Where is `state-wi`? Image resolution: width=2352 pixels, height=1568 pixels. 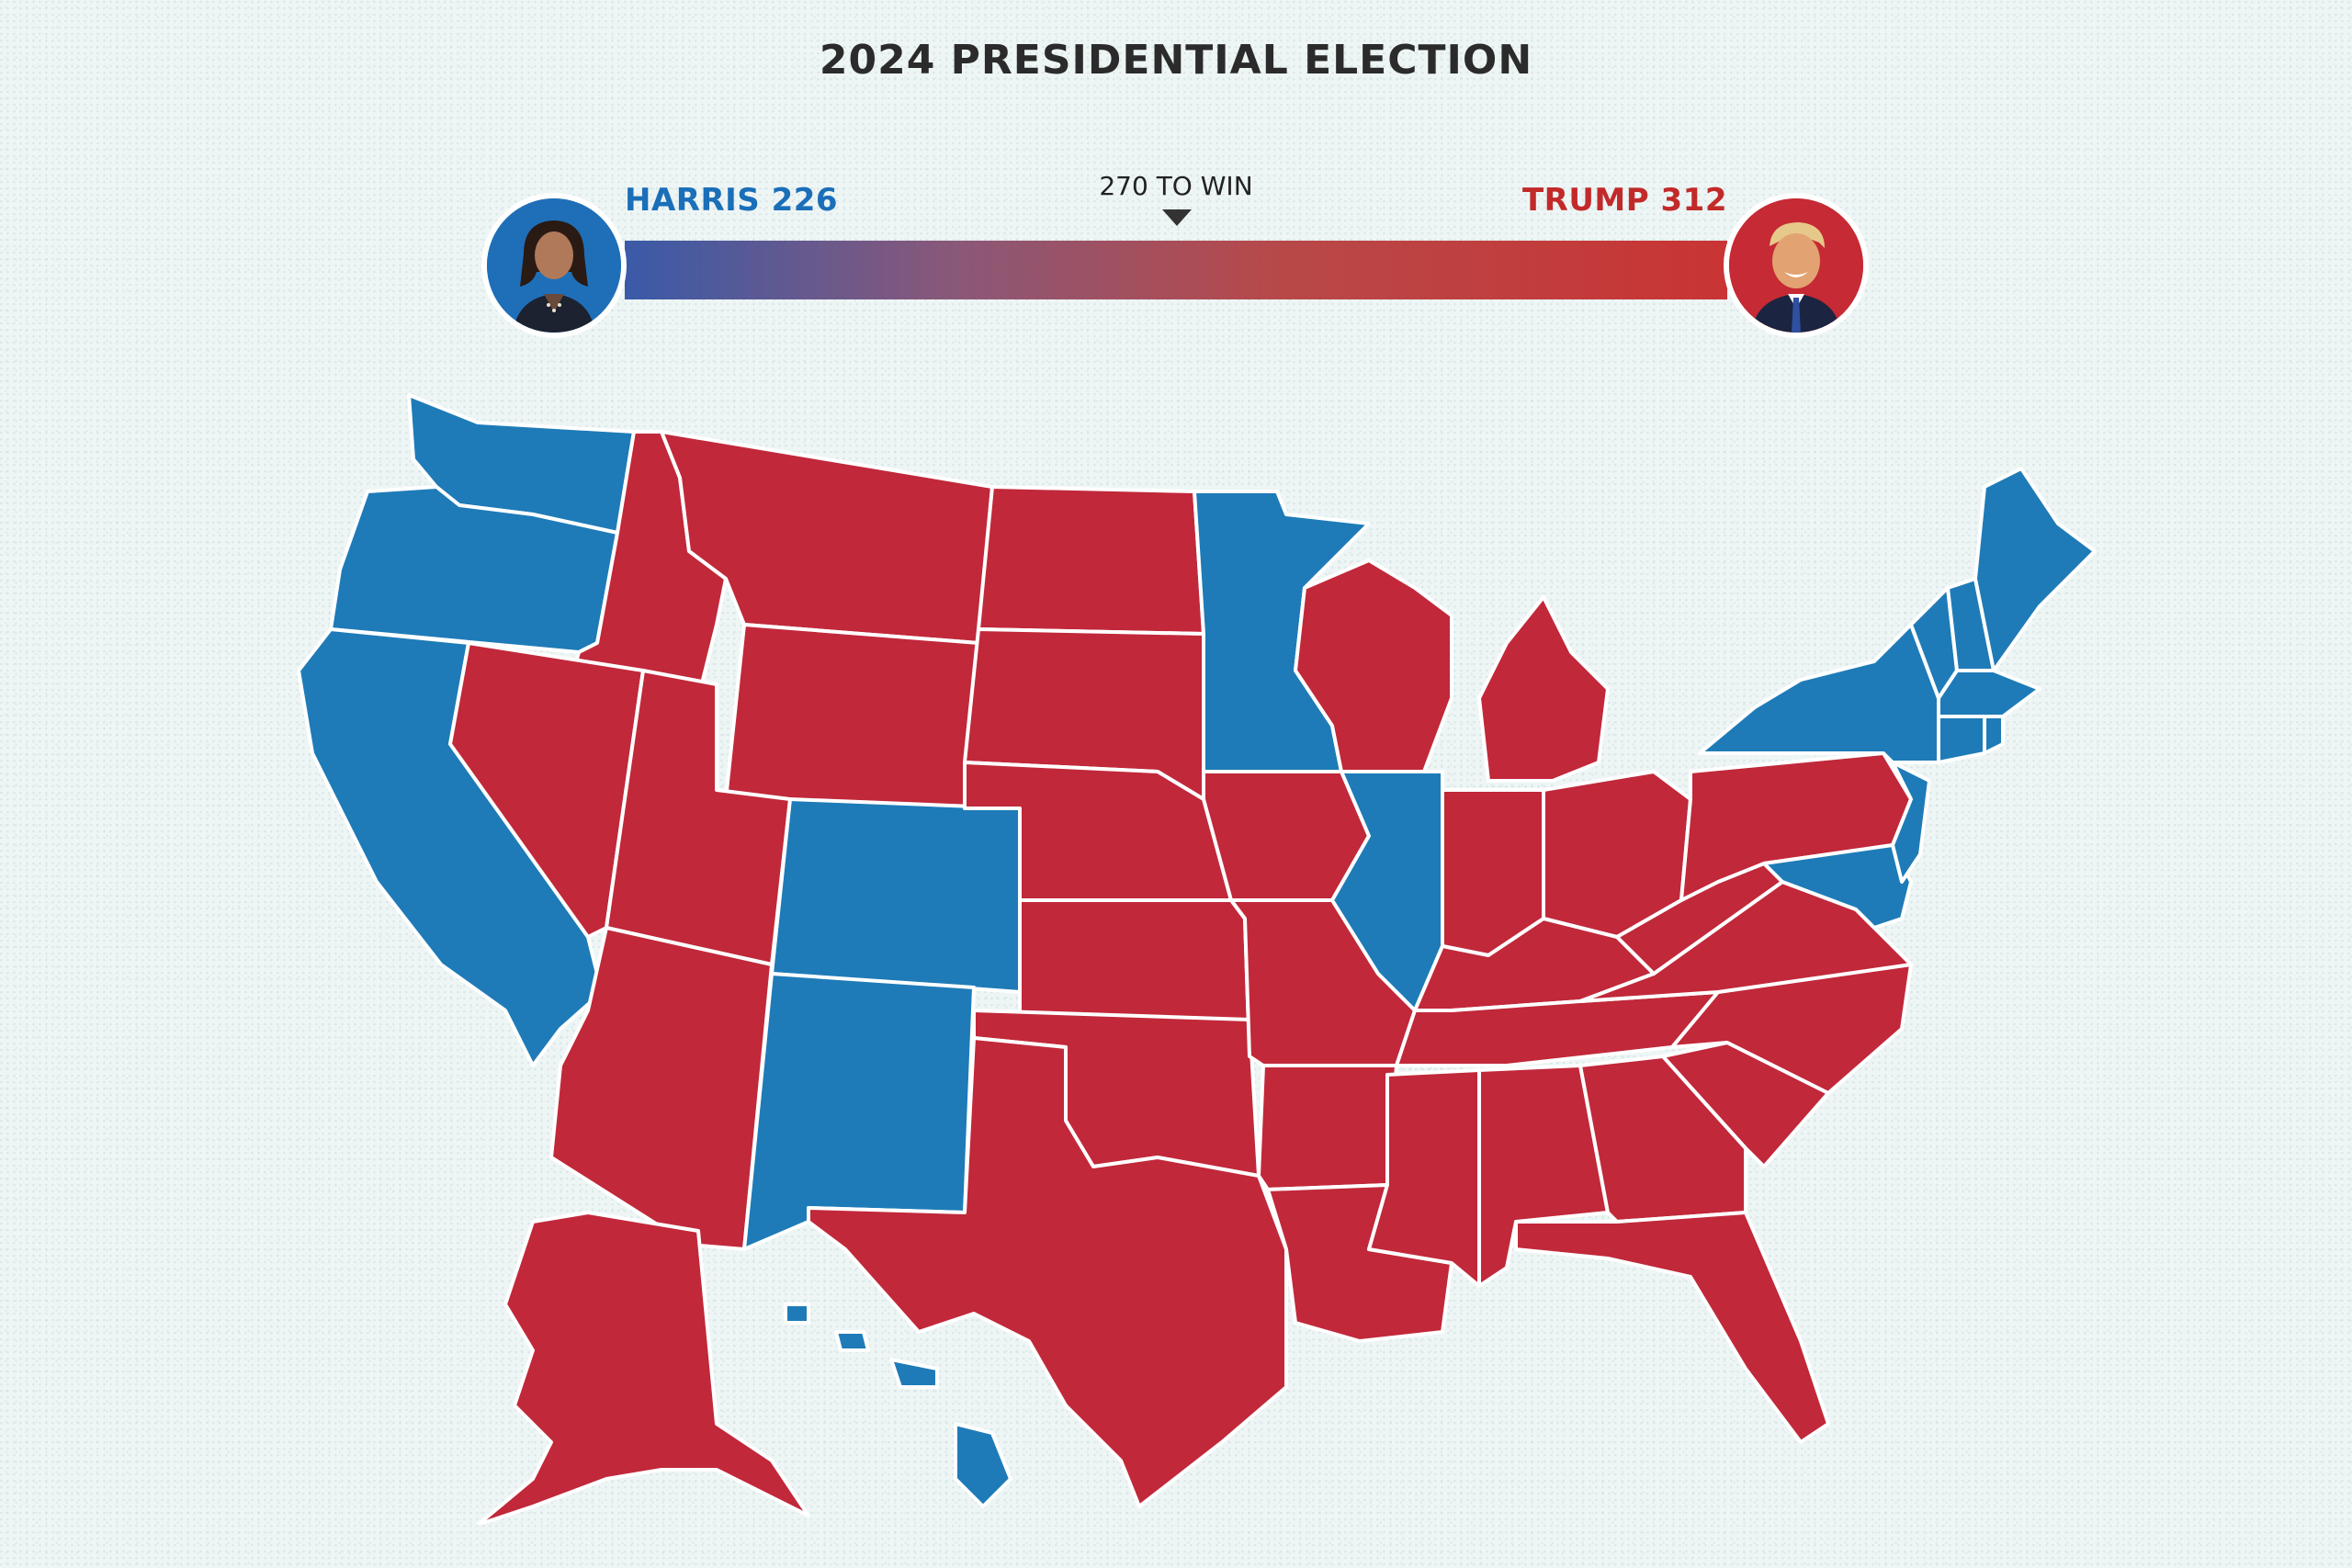
state-wi is located at coordinates (1374, 665).